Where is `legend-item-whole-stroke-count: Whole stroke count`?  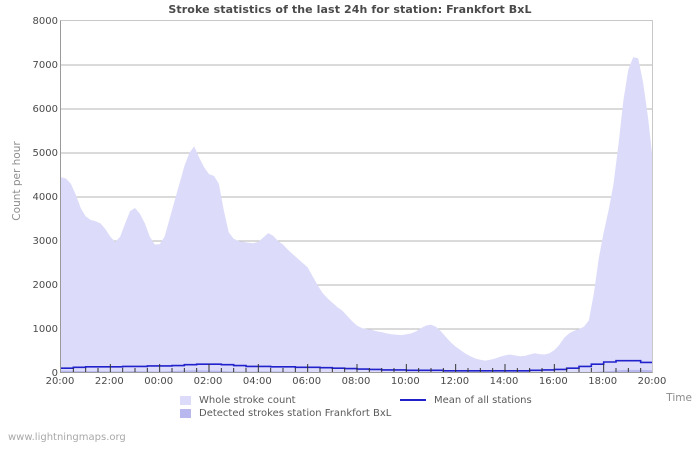
legend-item-whole-stroke-count: Whole stroke count is located at coordinates (238, 401).